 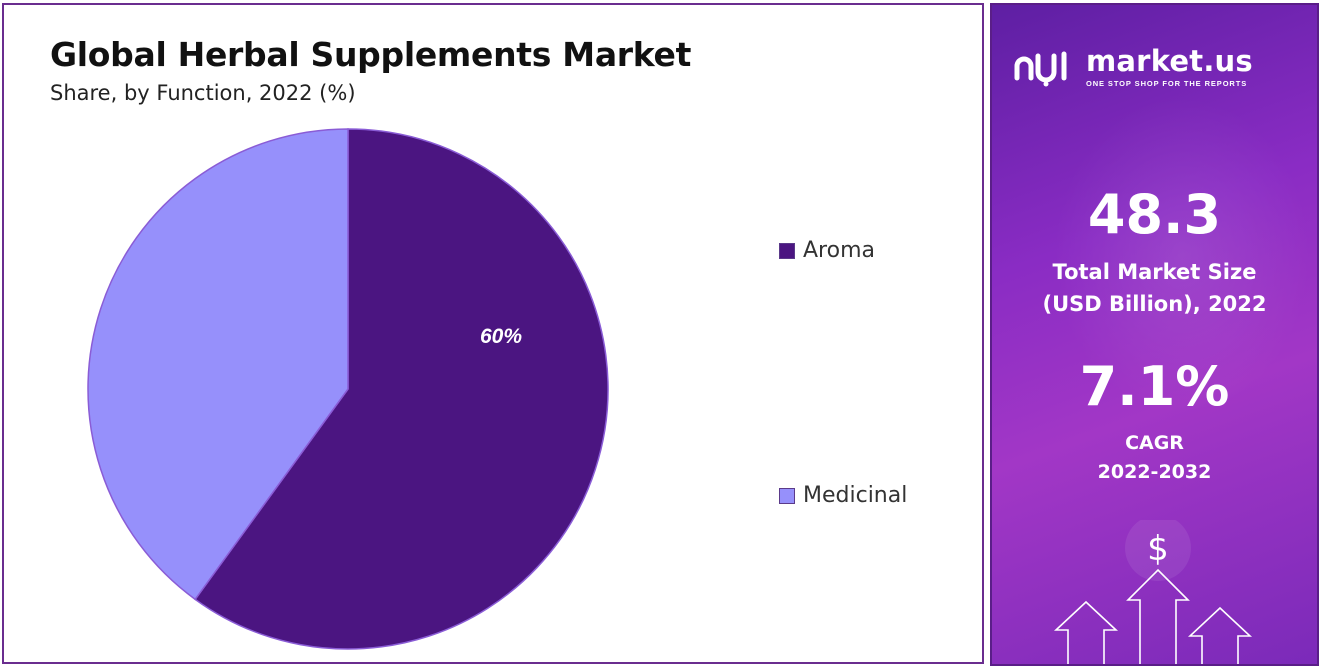 What do you see at coordinates (1154, 457) in the screenshot?
I see `cagr-label: CAGR 2022-2032` at bounding box center [1154, 457].